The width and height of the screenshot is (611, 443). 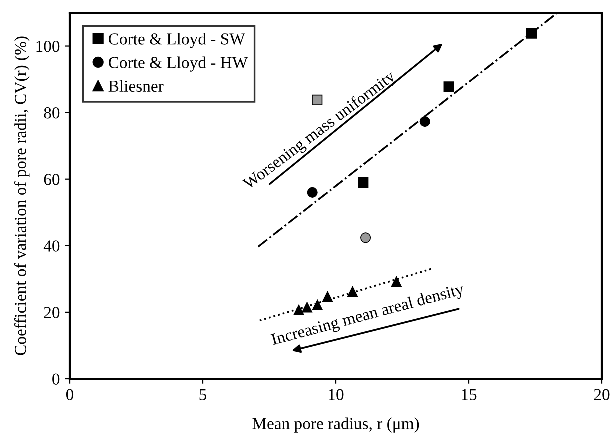 What do you see at coordinates (336, 425) in the screenshot?
I see `x-axis-title: Mean pore radius, r (μm)` at bounding box center [336, 425].